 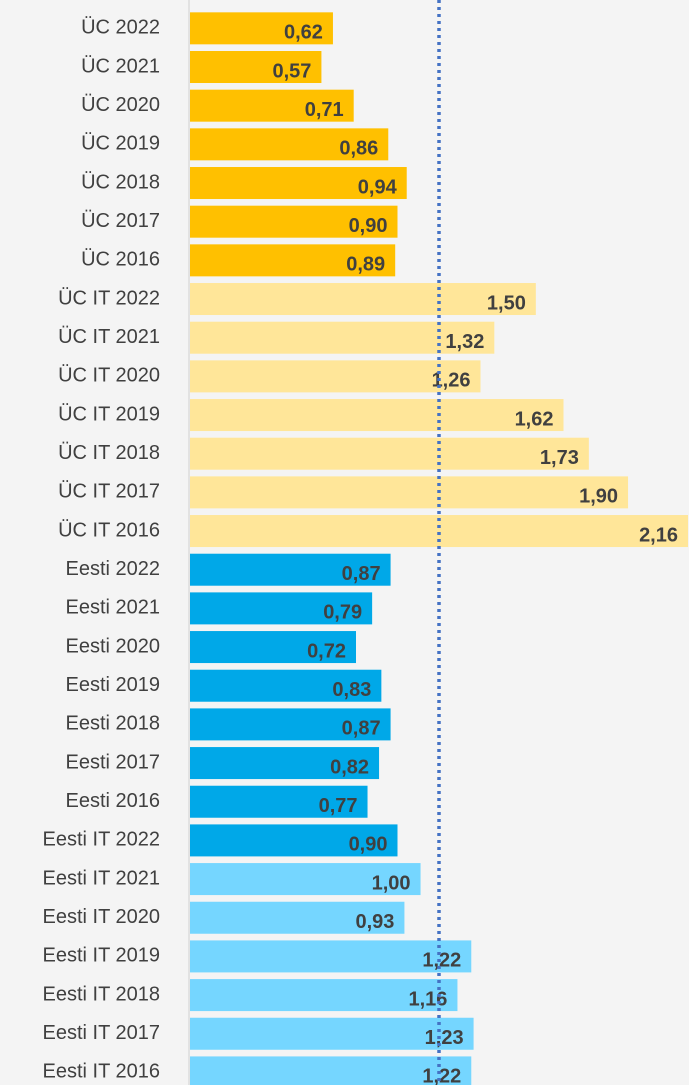 What do you see at coordinates (365, 265) in the screenshot?
I see `value-label: 0,89` at bounding box center [365, 265].